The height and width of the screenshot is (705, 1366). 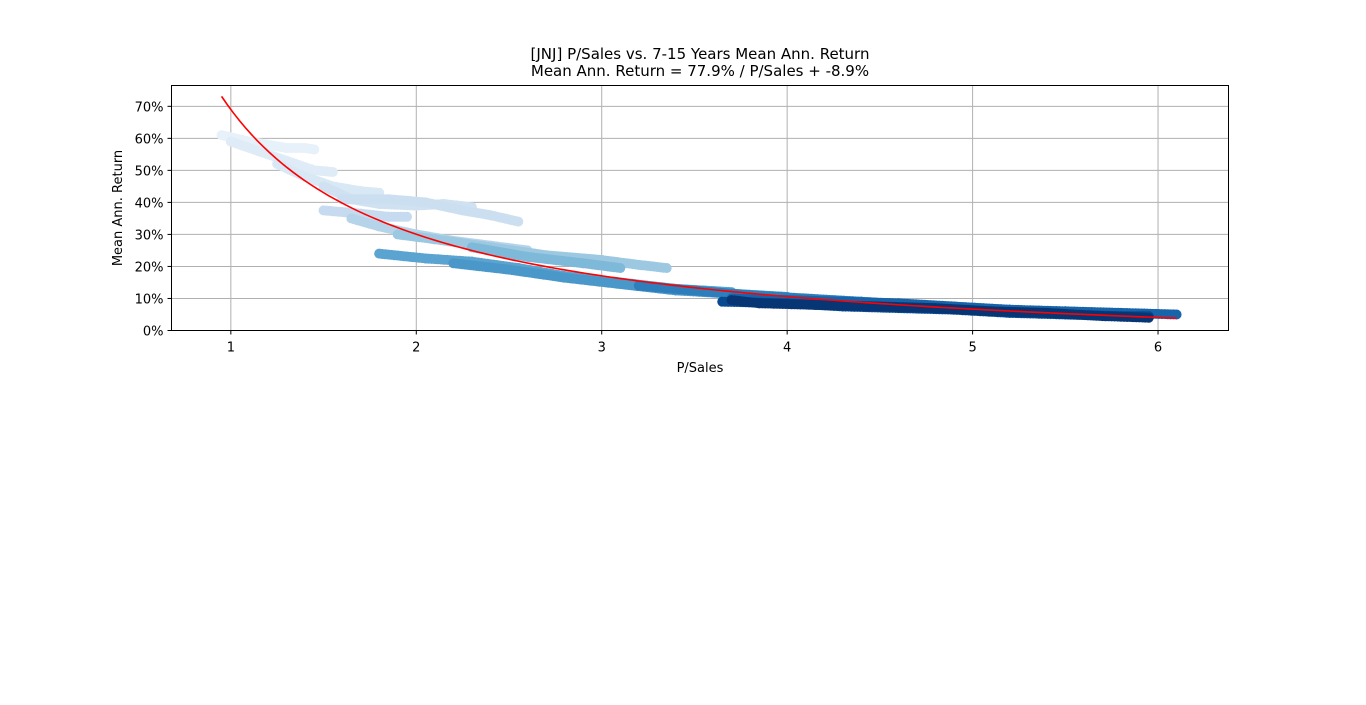 I want to click on y-tick-label: 10%, so click(x=149, y=299).